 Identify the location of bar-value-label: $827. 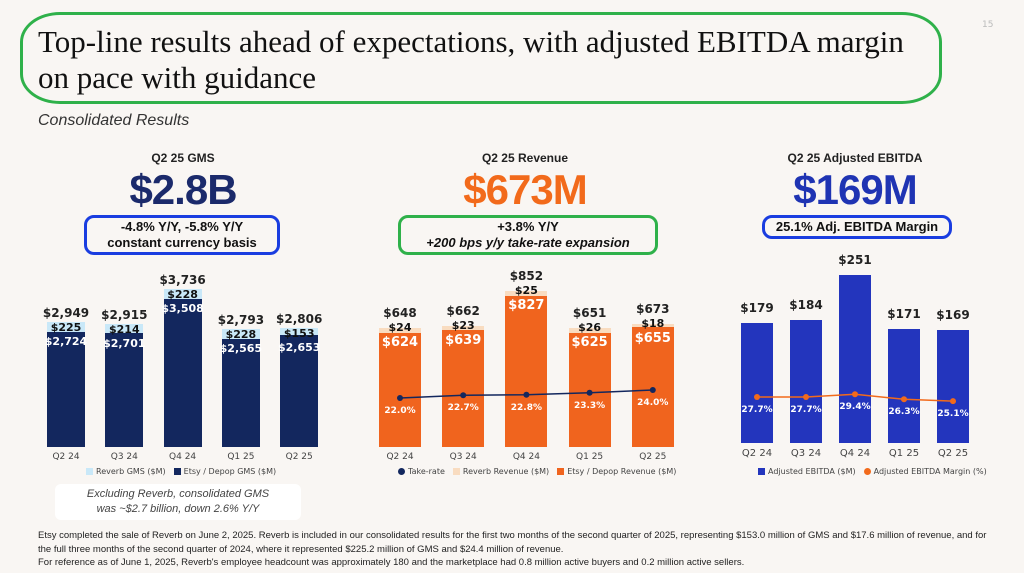
(526, 305).